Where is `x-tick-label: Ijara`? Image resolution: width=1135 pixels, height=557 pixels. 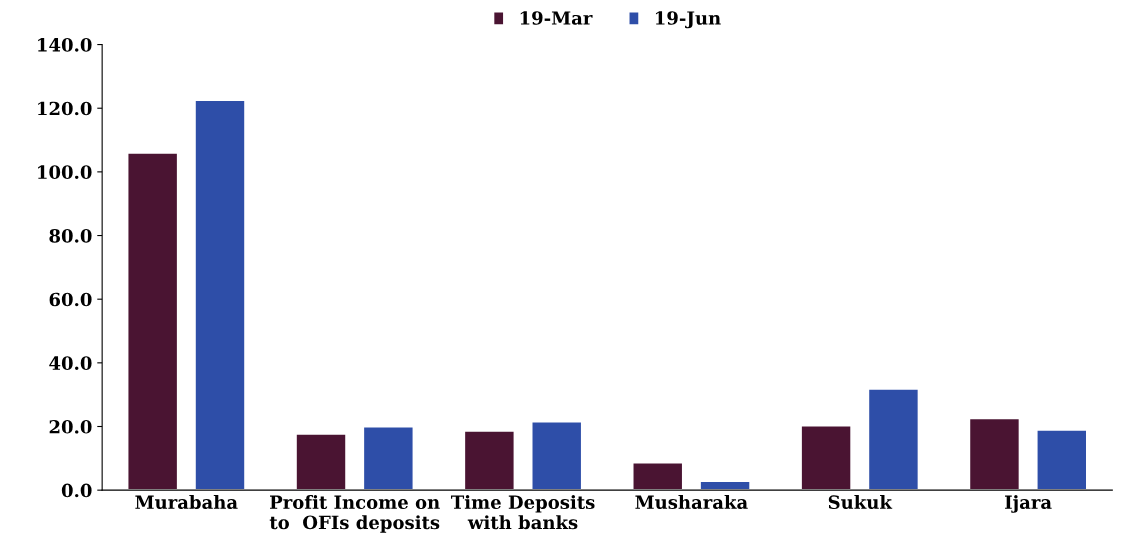
x-tick-label: Ijara is located at coordinates (1028, 504).